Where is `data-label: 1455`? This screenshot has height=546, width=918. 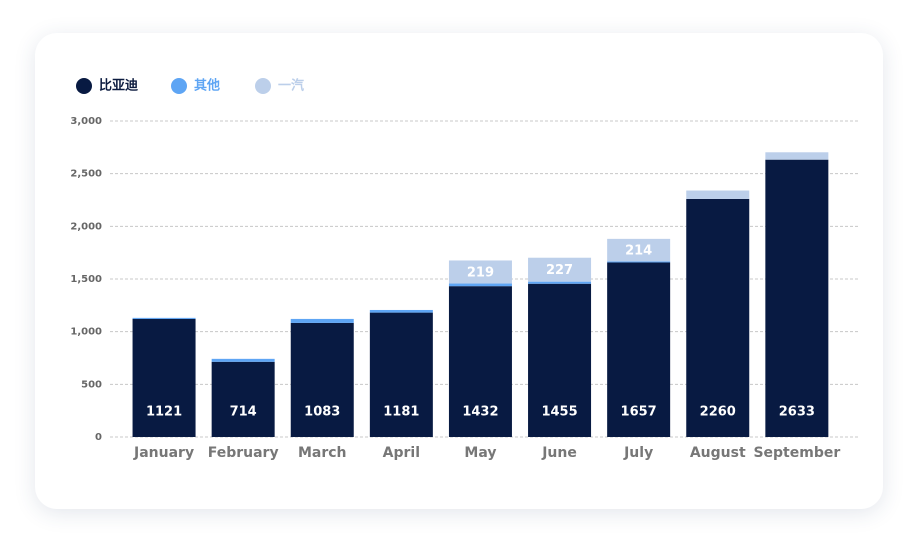
data-label: 1455 is located at coordinates (559, 412).